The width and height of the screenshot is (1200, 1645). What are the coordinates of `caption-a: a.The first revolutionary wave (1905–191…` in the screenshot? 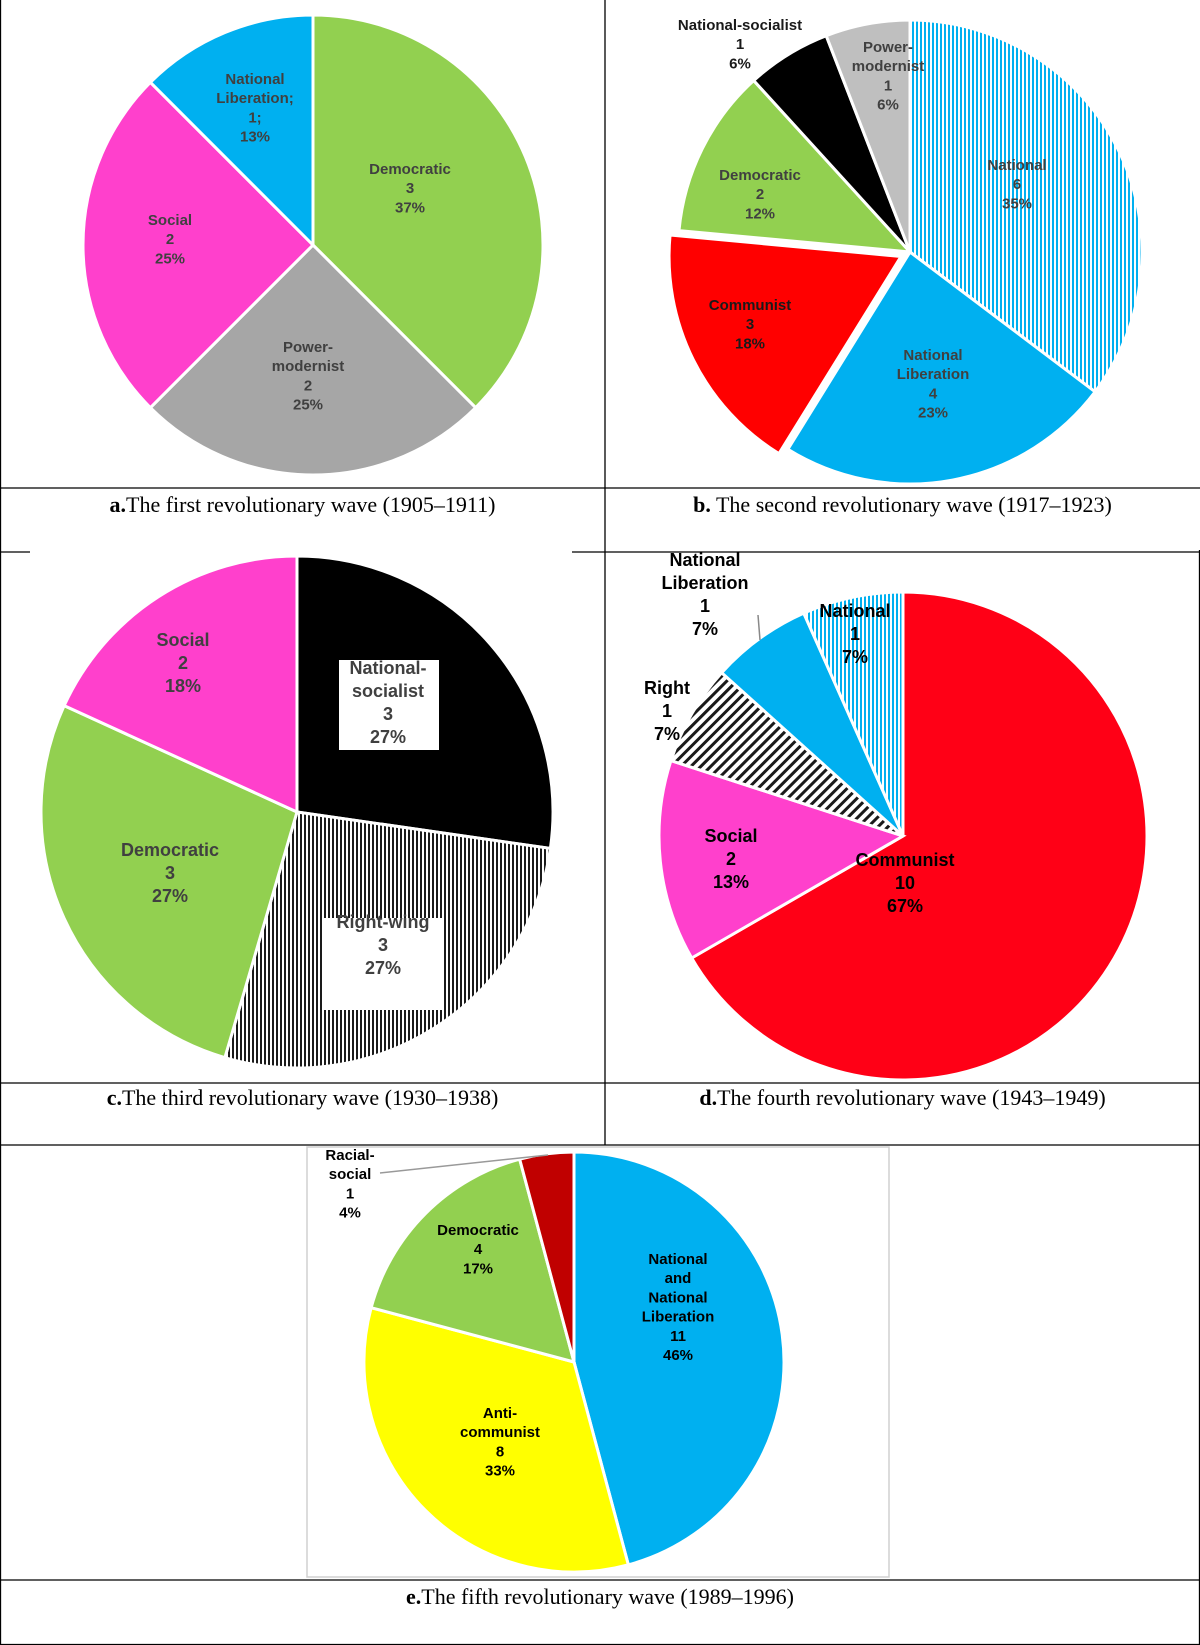 It's located at (302, 505).